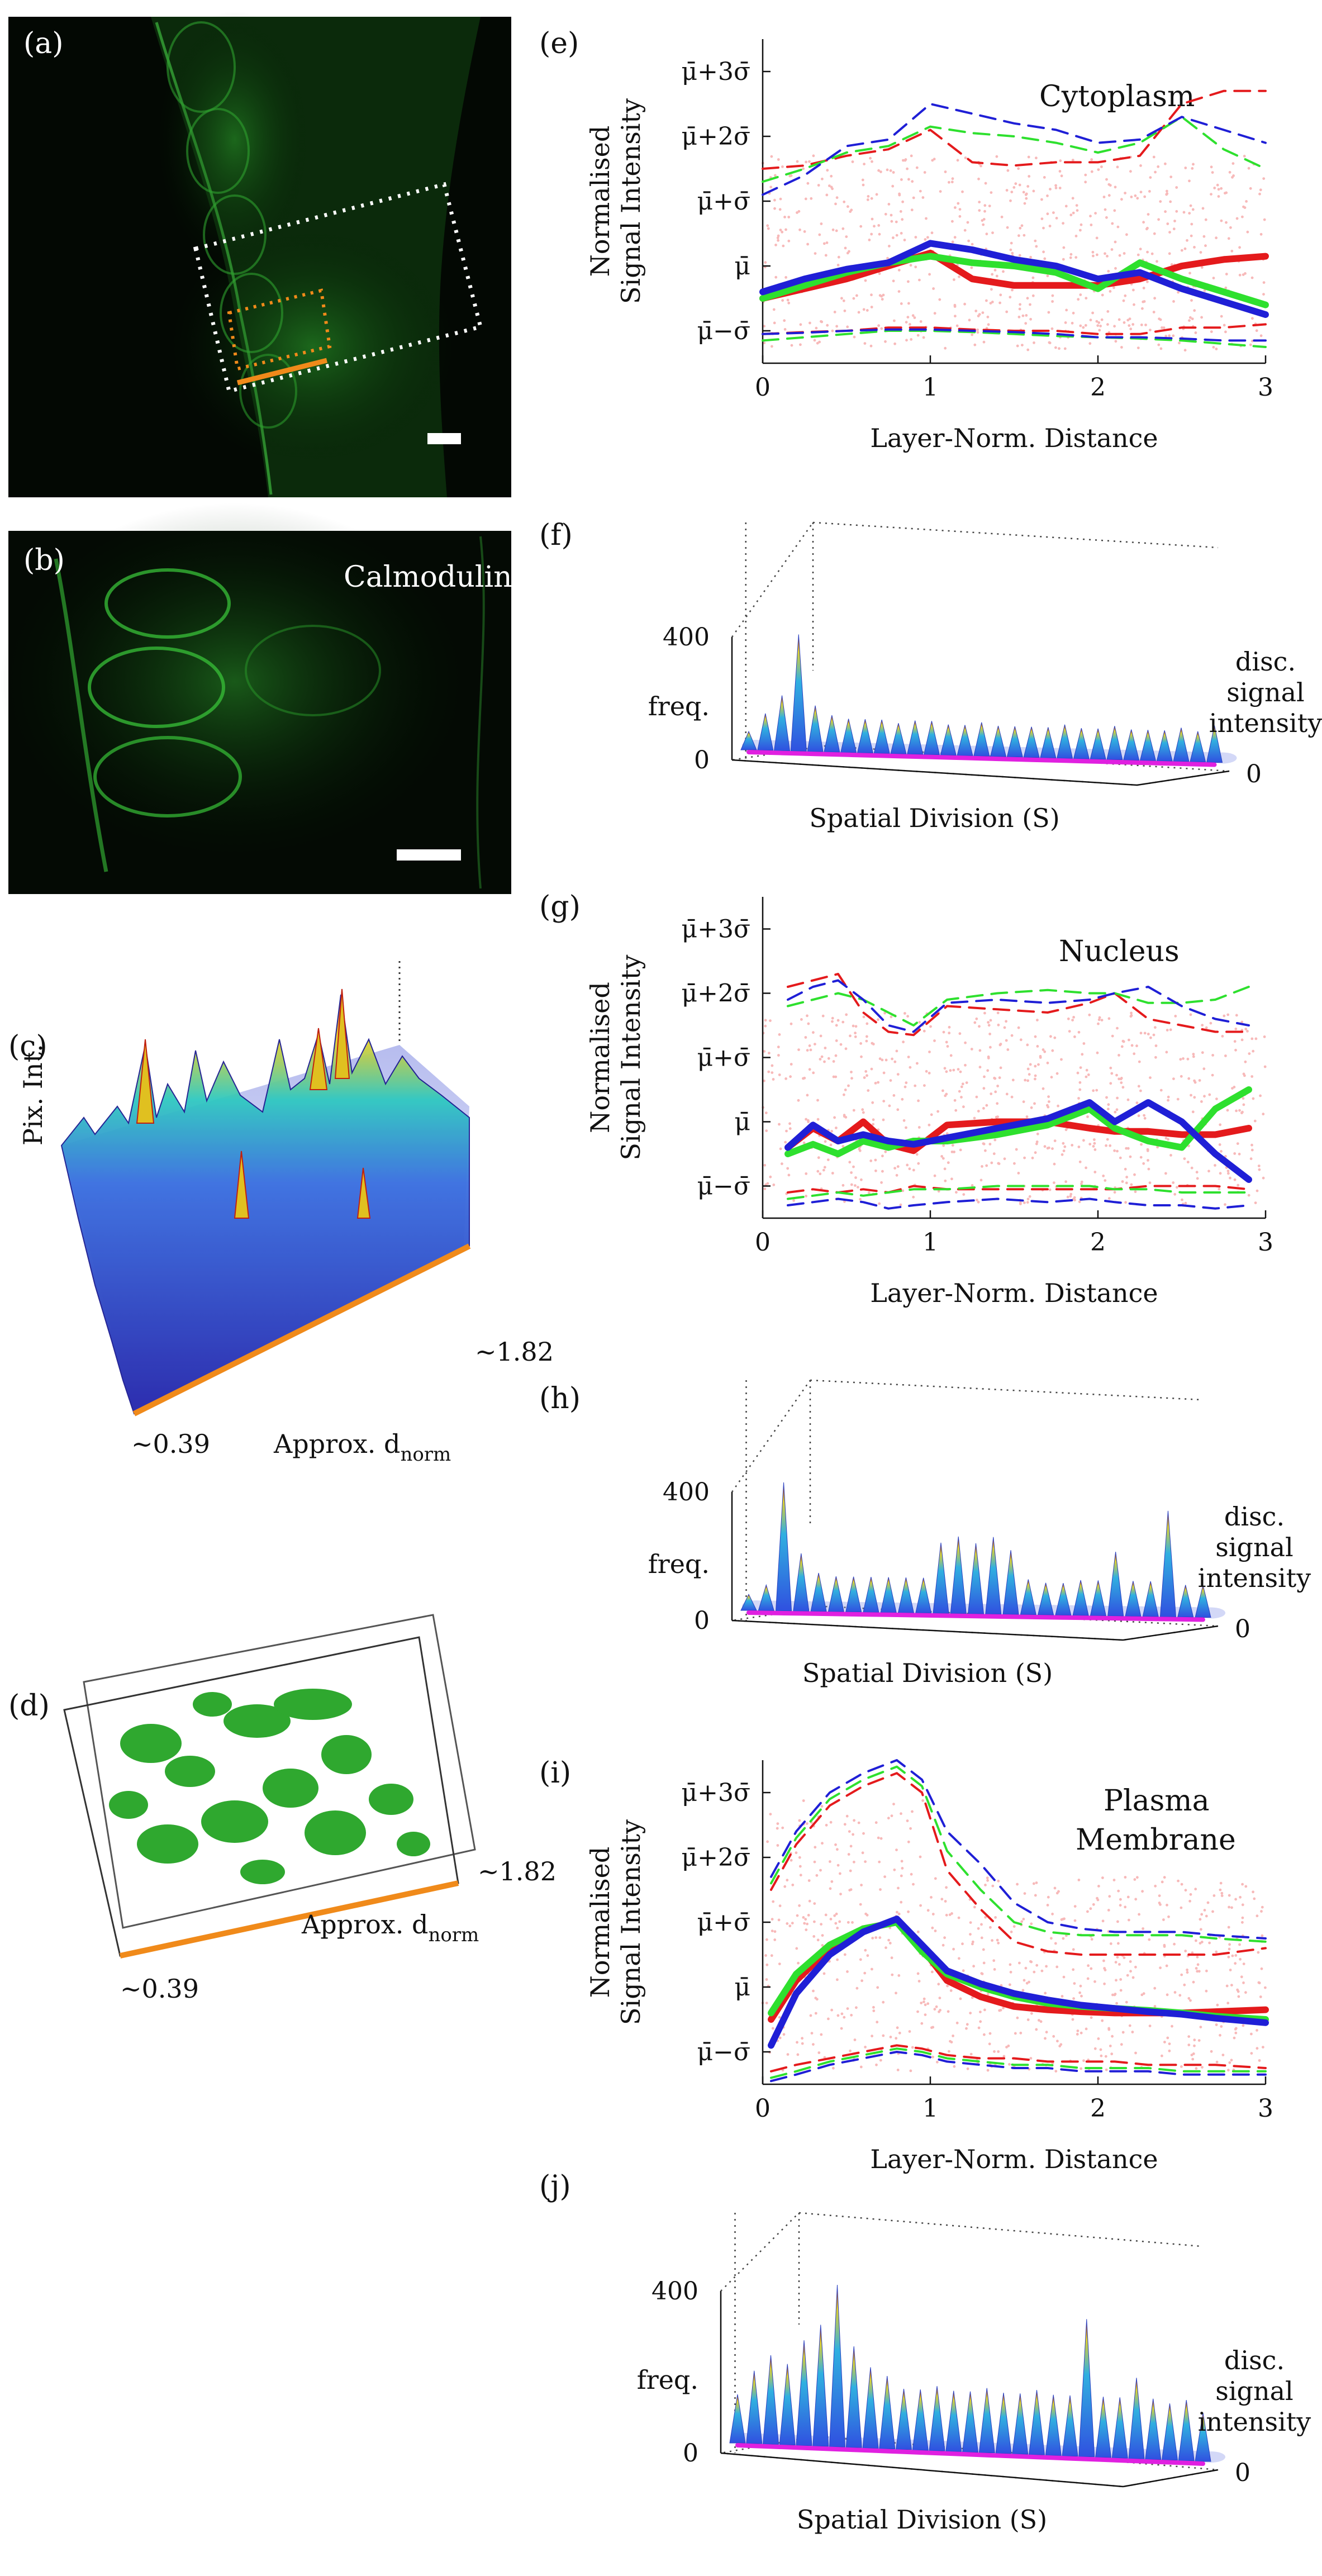 This screenshot has width=1322, height=2576. I want to click on panel-j-label: (j), so click(555, 2187).